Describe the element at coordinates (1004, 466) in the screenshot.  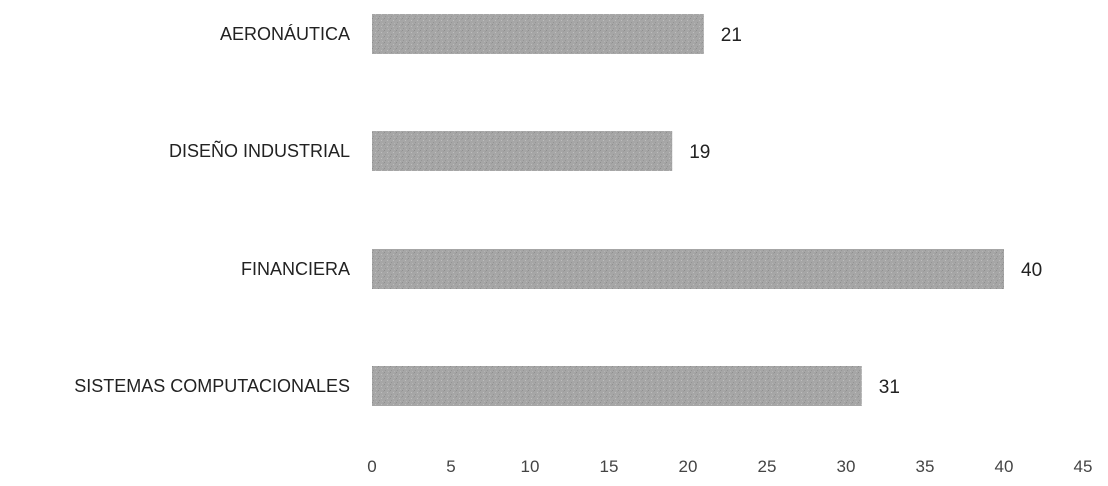
I see `x-tick-label: 40` at that location.